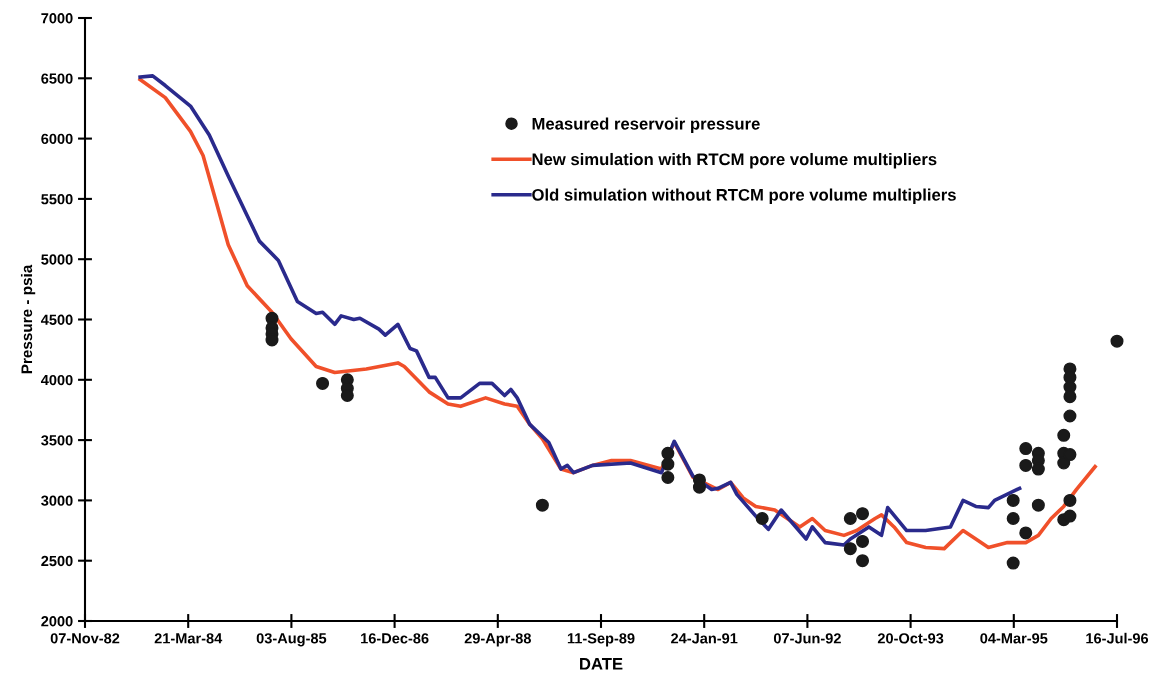 The image size is (1155, 687). I want to click on legend-label: New simulation with RTCM pore volume multipliers, so click(734, 160).